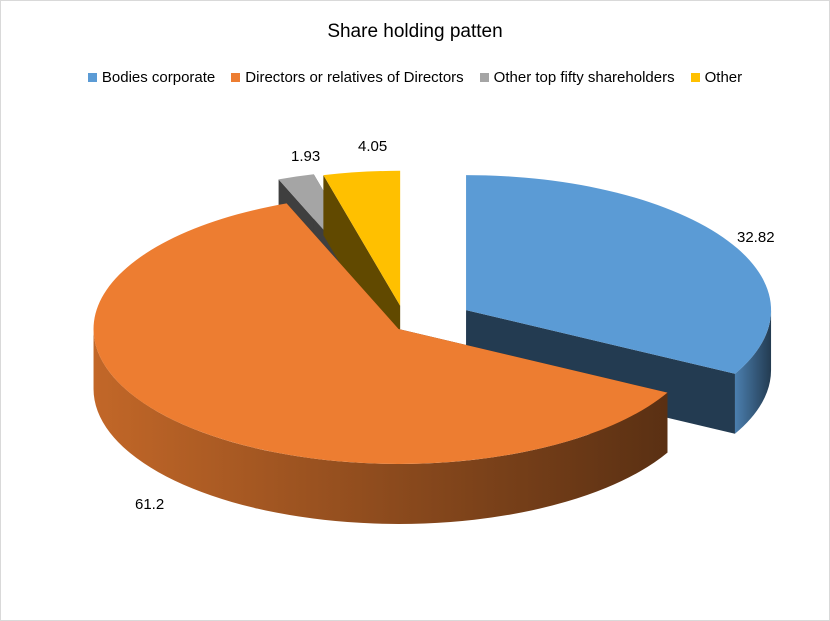  I want to click on data-label: 4.05, so click(372, 146).